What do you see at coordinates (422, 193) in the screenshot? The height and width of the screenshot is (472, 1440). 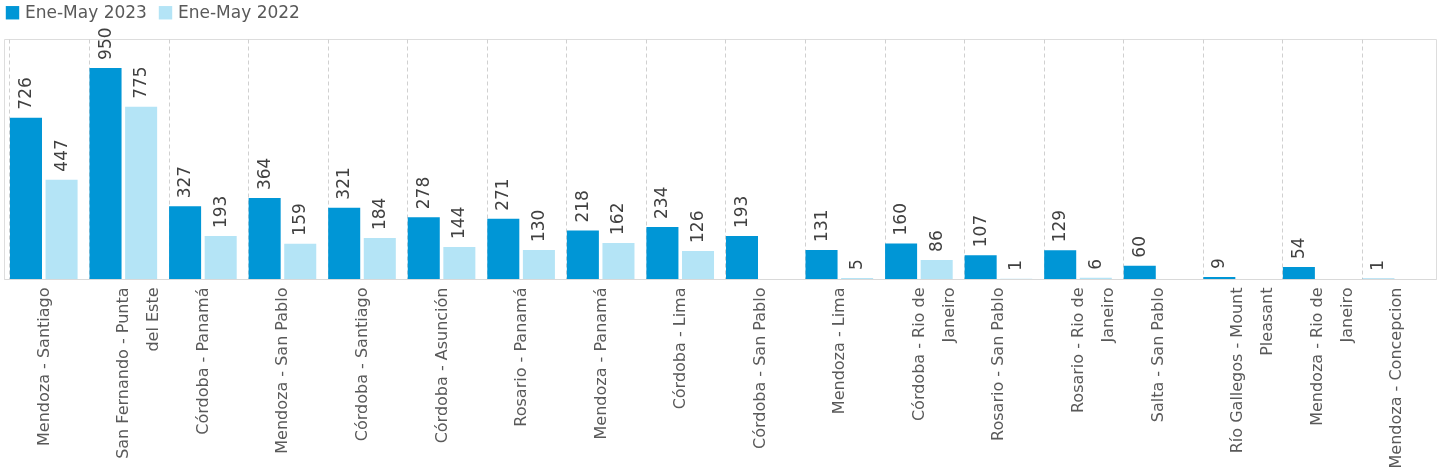 I see `data-label: 278` at bounding box center [422, 193].